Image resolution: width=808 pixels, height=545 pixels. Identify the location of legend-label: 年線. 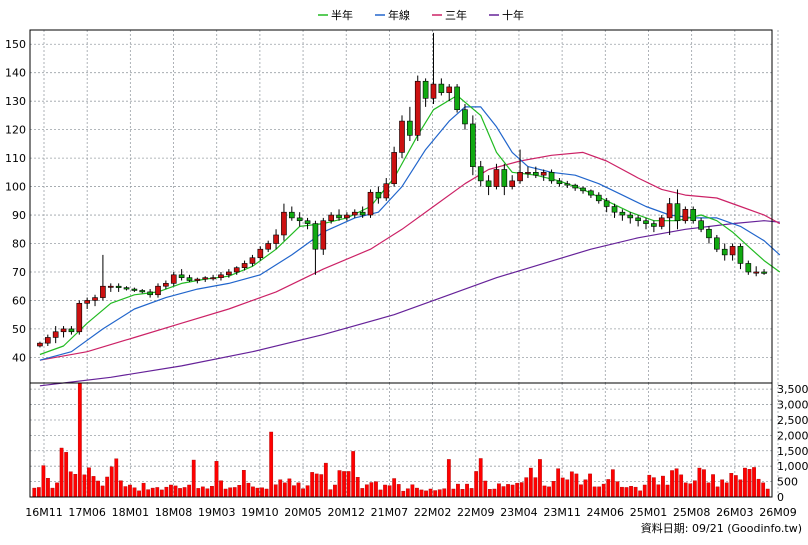
(399, 15).